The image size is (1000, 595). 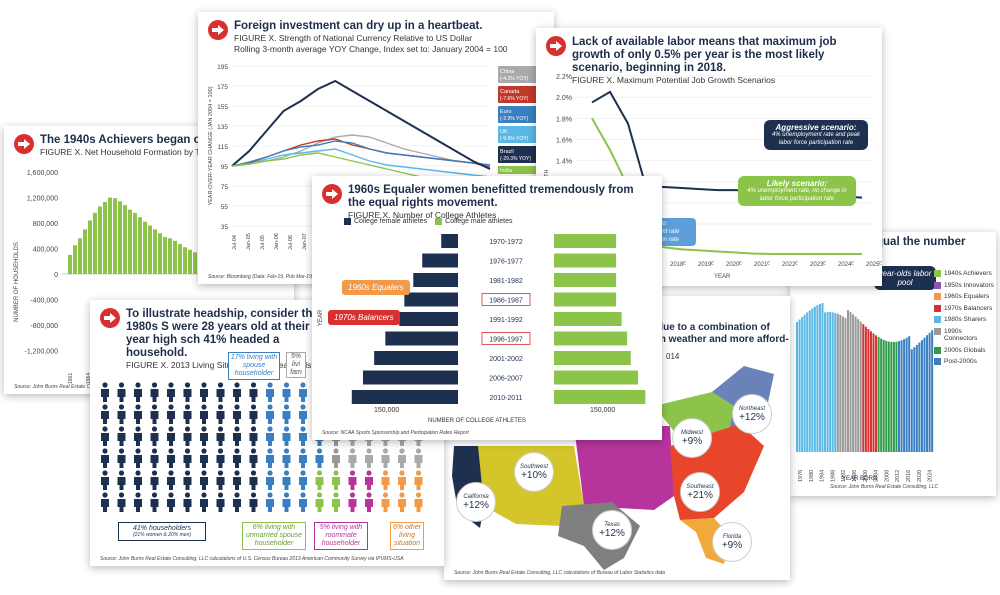 What do you see at coordinates (507, 152) in the screenshot?
I see `legend-label: Brazil` at bounding box center [507, 152].